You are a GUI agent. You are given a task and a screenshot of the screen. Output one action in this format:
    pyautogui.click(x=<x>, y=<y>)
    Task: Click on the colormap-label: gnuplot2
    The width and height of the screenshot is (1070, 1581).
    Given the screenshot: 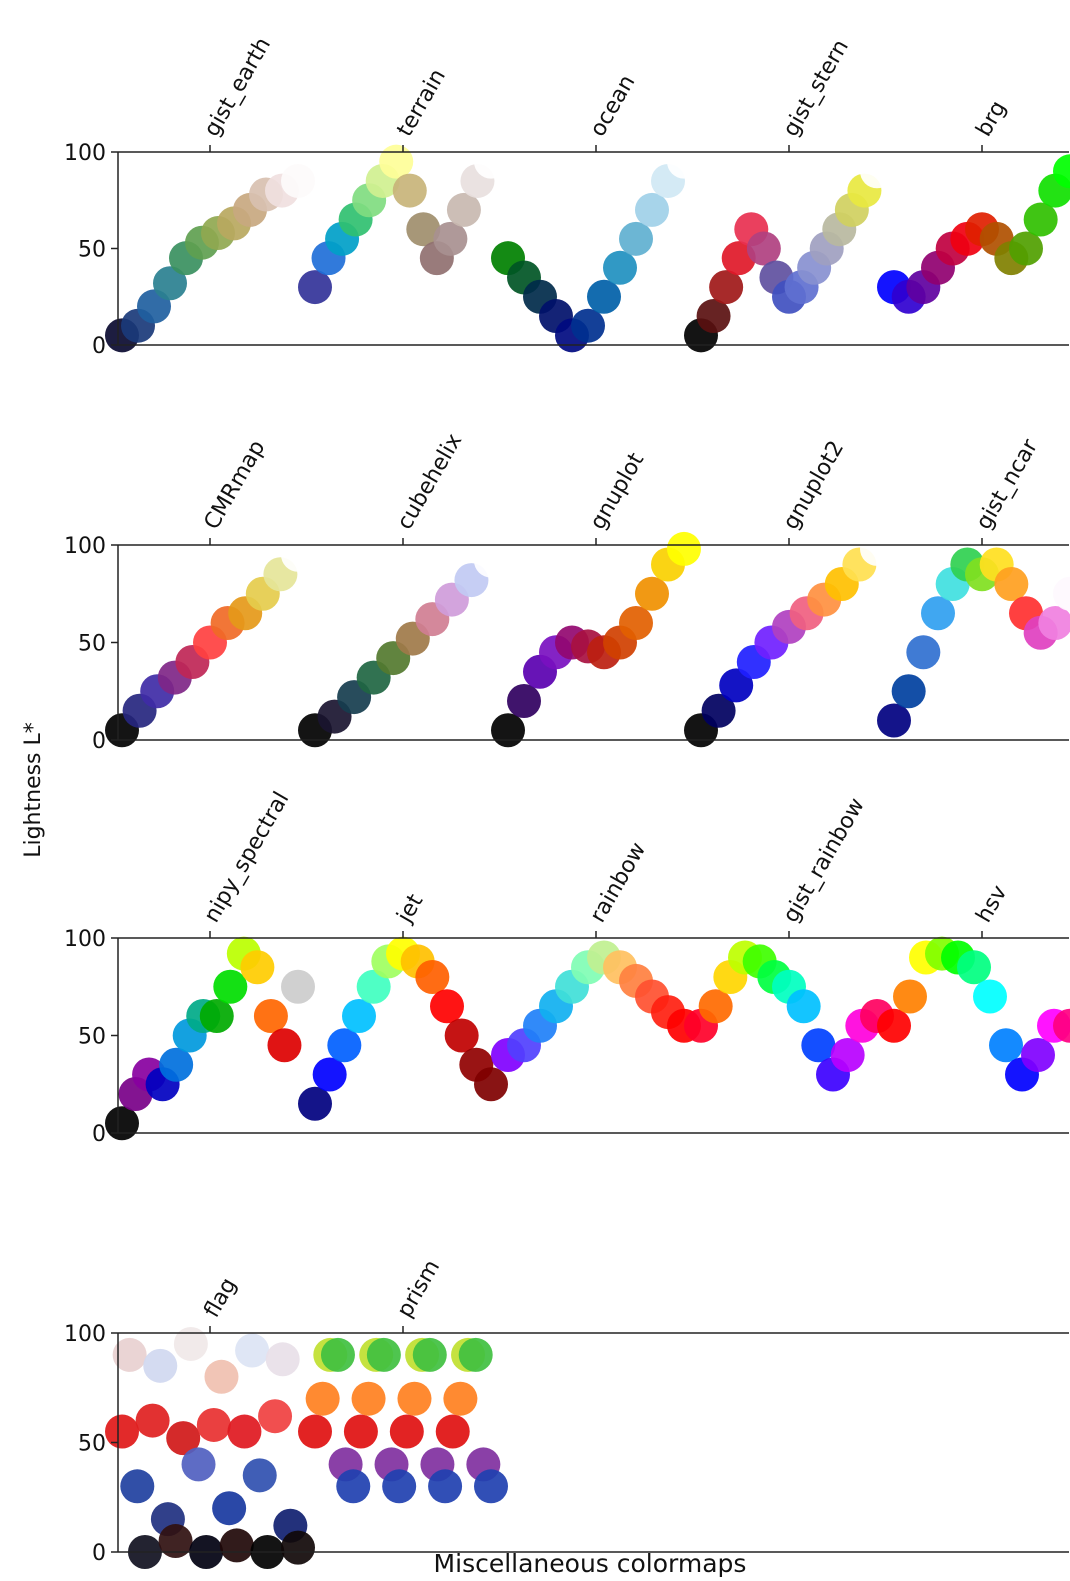 What is the action you would take?
    pyautogui.click(x=814, y=485)
    